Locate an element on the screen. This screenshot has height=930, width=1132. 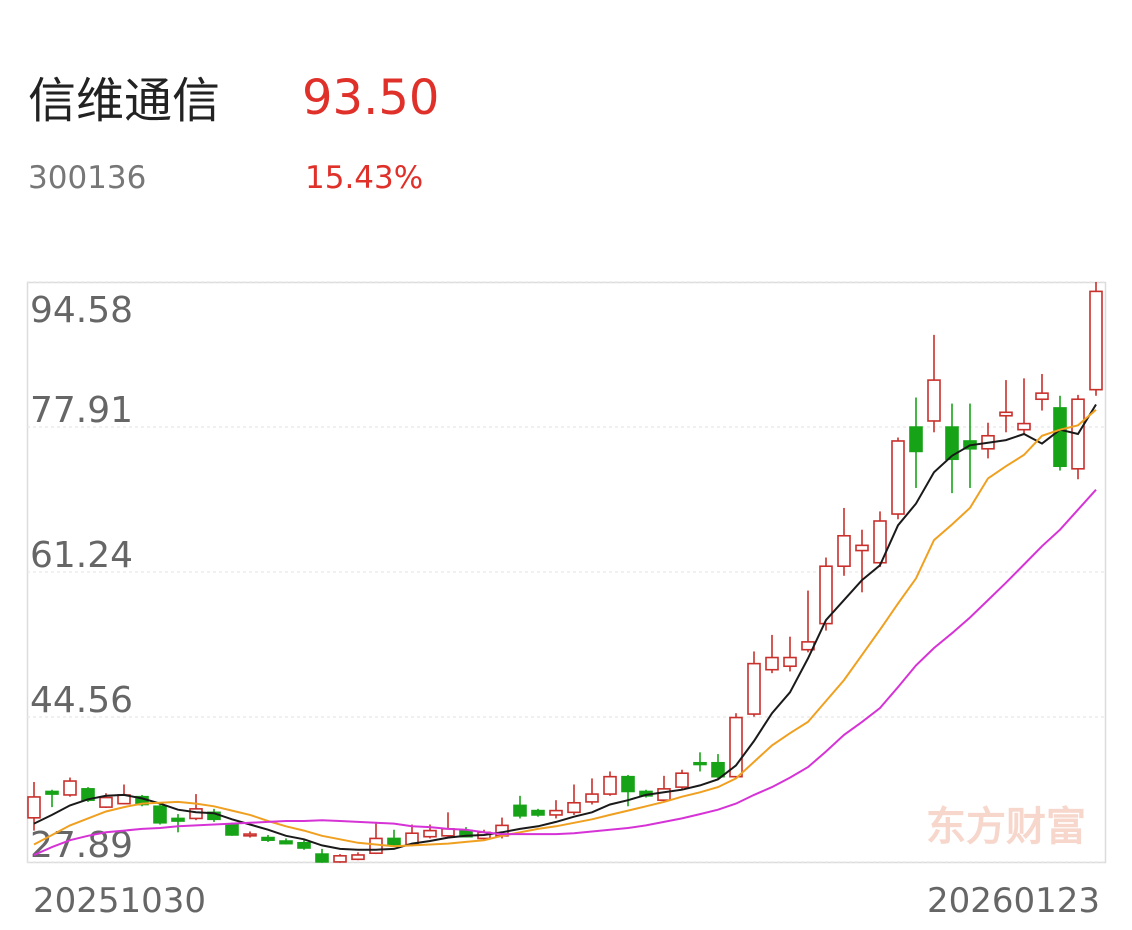
y-tick-label: 44.56 is located at coordinates (81, 700).